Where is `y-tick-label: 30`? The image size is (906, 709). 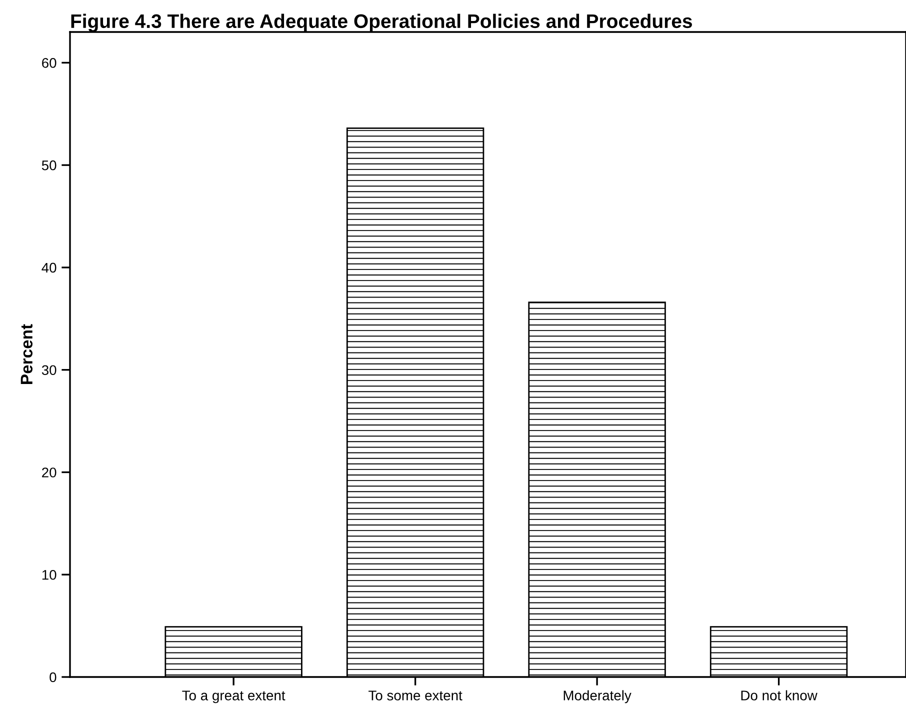
y-tick-label: 30 is located at coordinates (49, 370).